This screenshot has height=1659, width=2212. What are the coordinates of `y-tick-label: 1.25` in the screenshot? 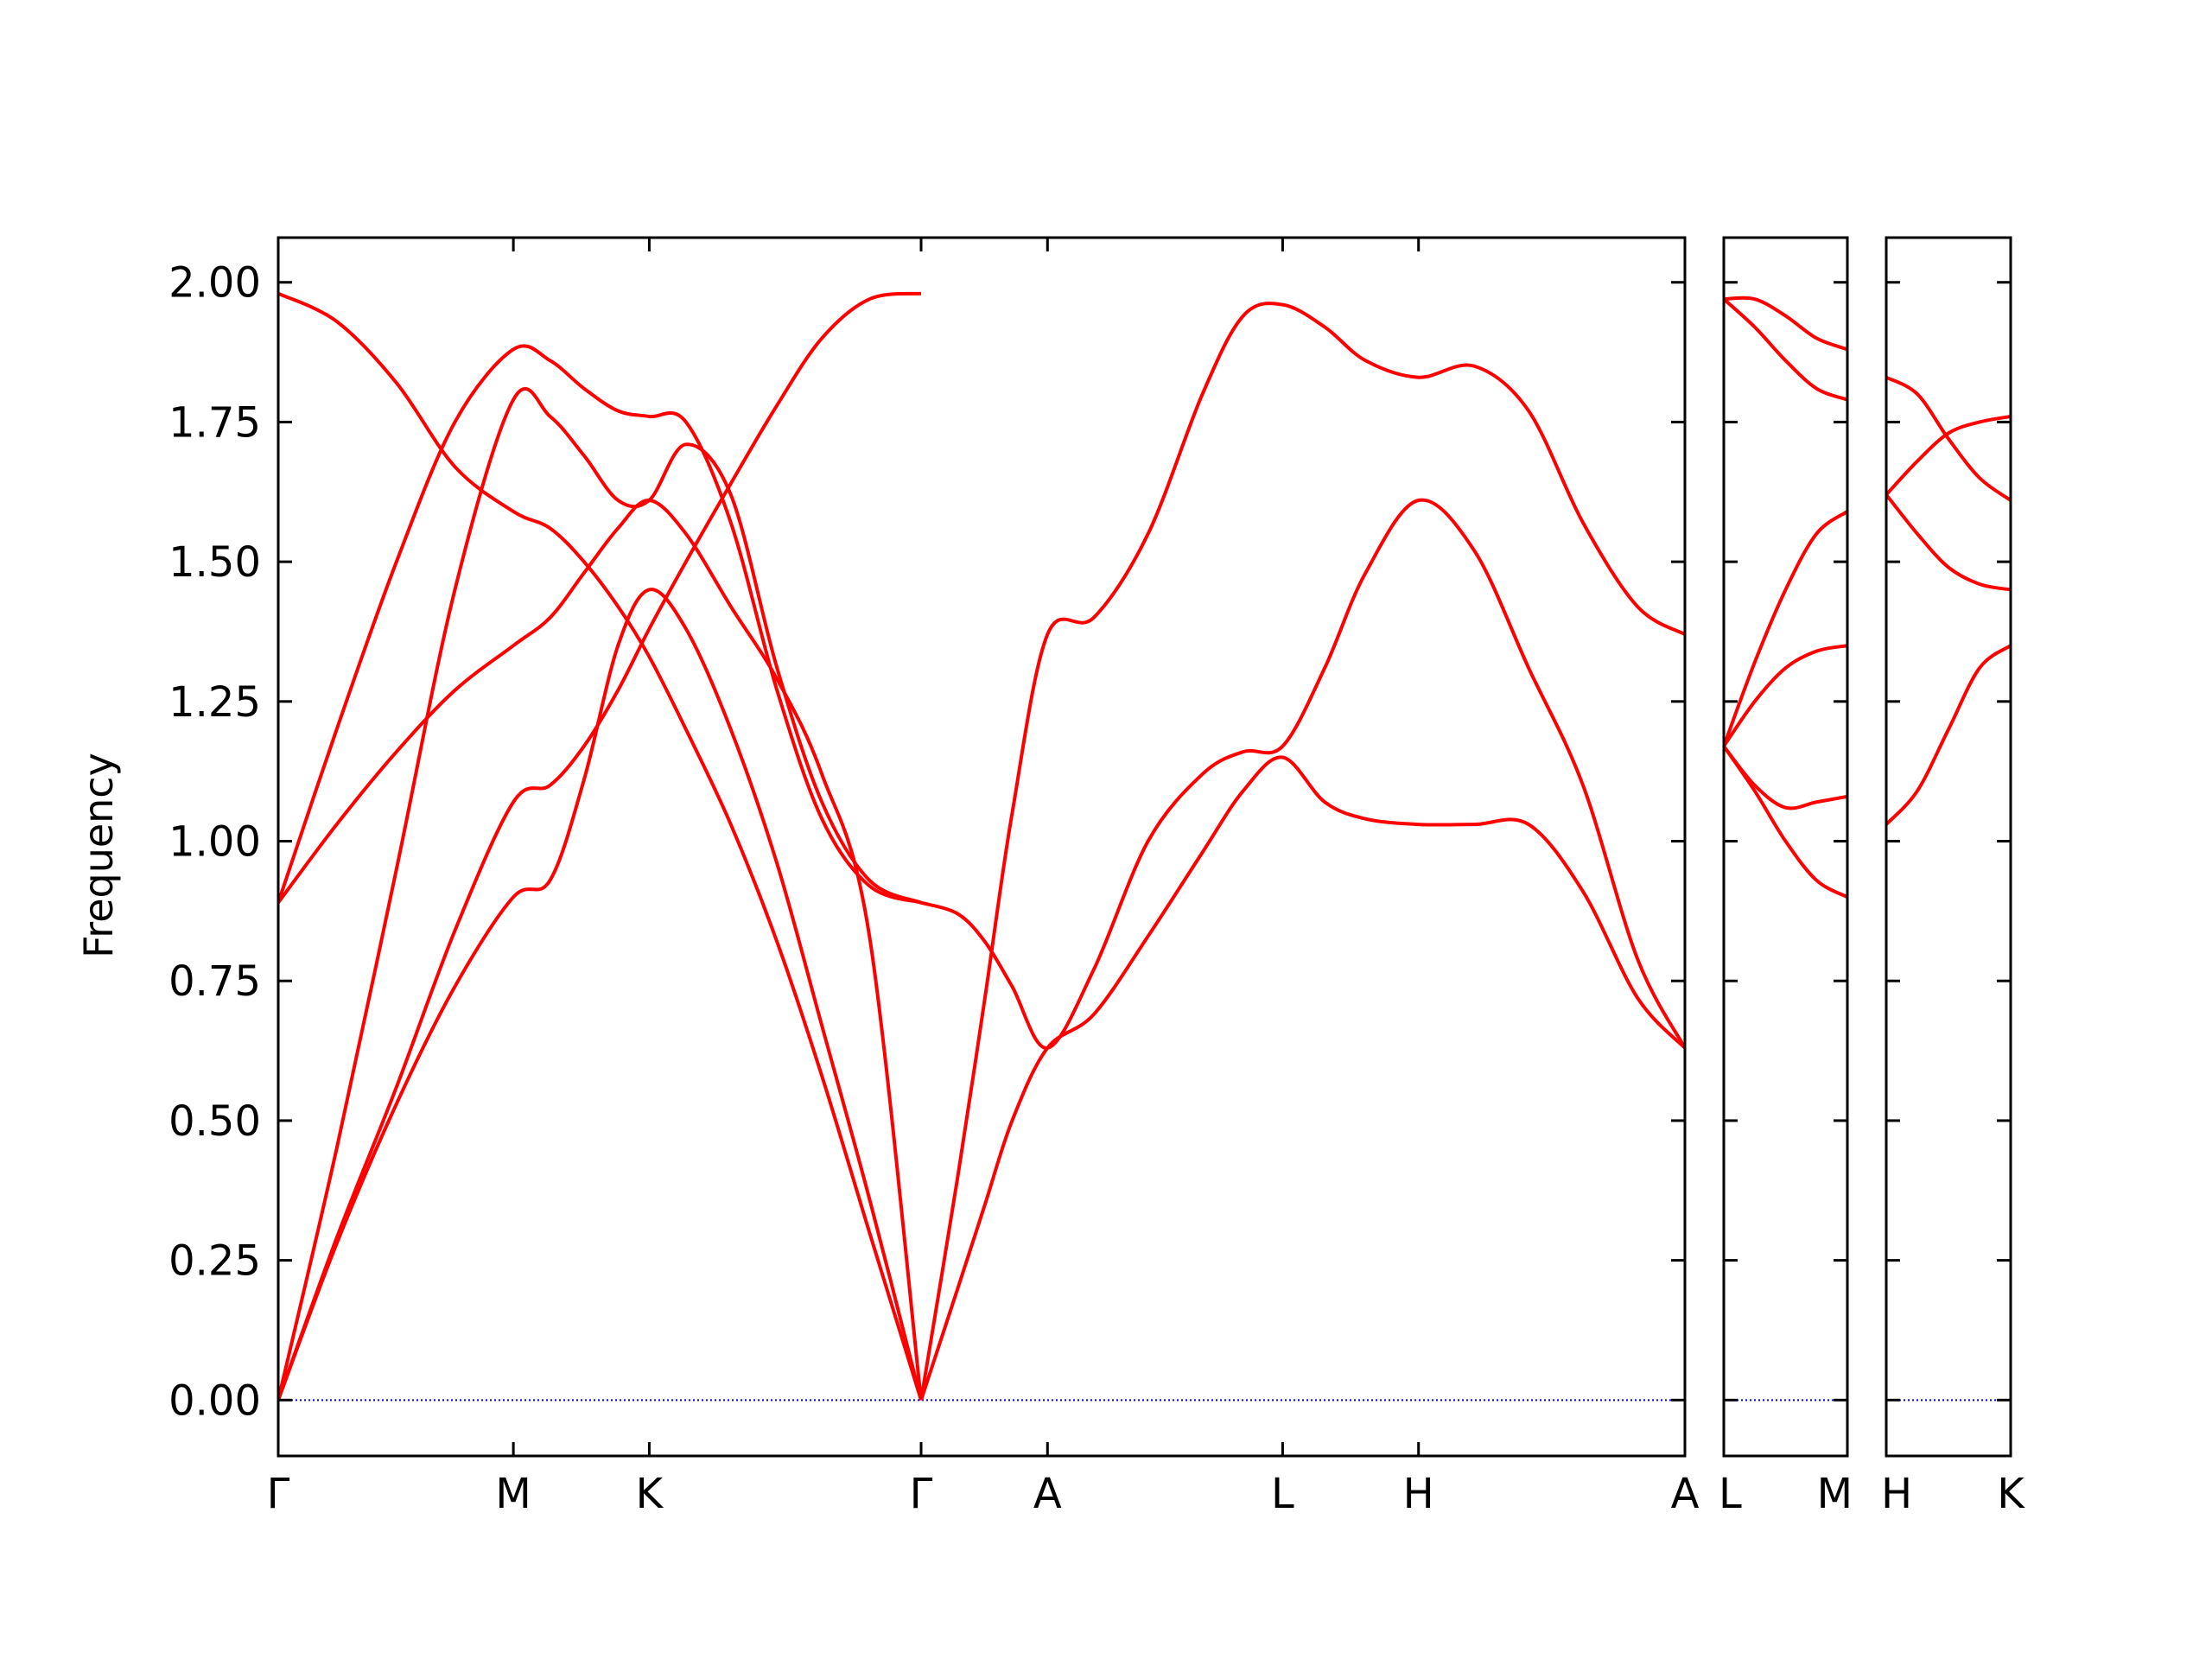 It's located at (214, 702).